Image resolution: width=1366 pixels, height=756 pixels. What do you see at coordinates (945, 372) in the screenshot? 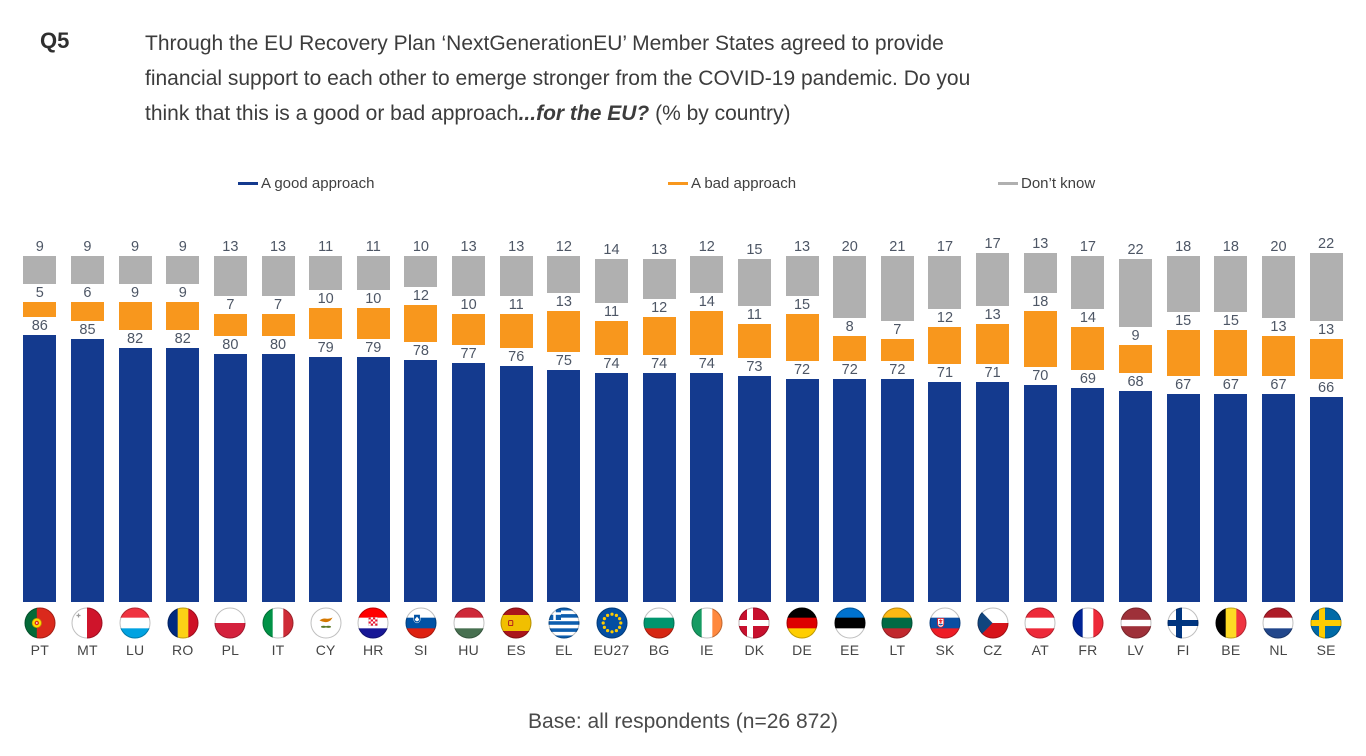
I see `value-label-good: 71` at bounding box center [945, 372].